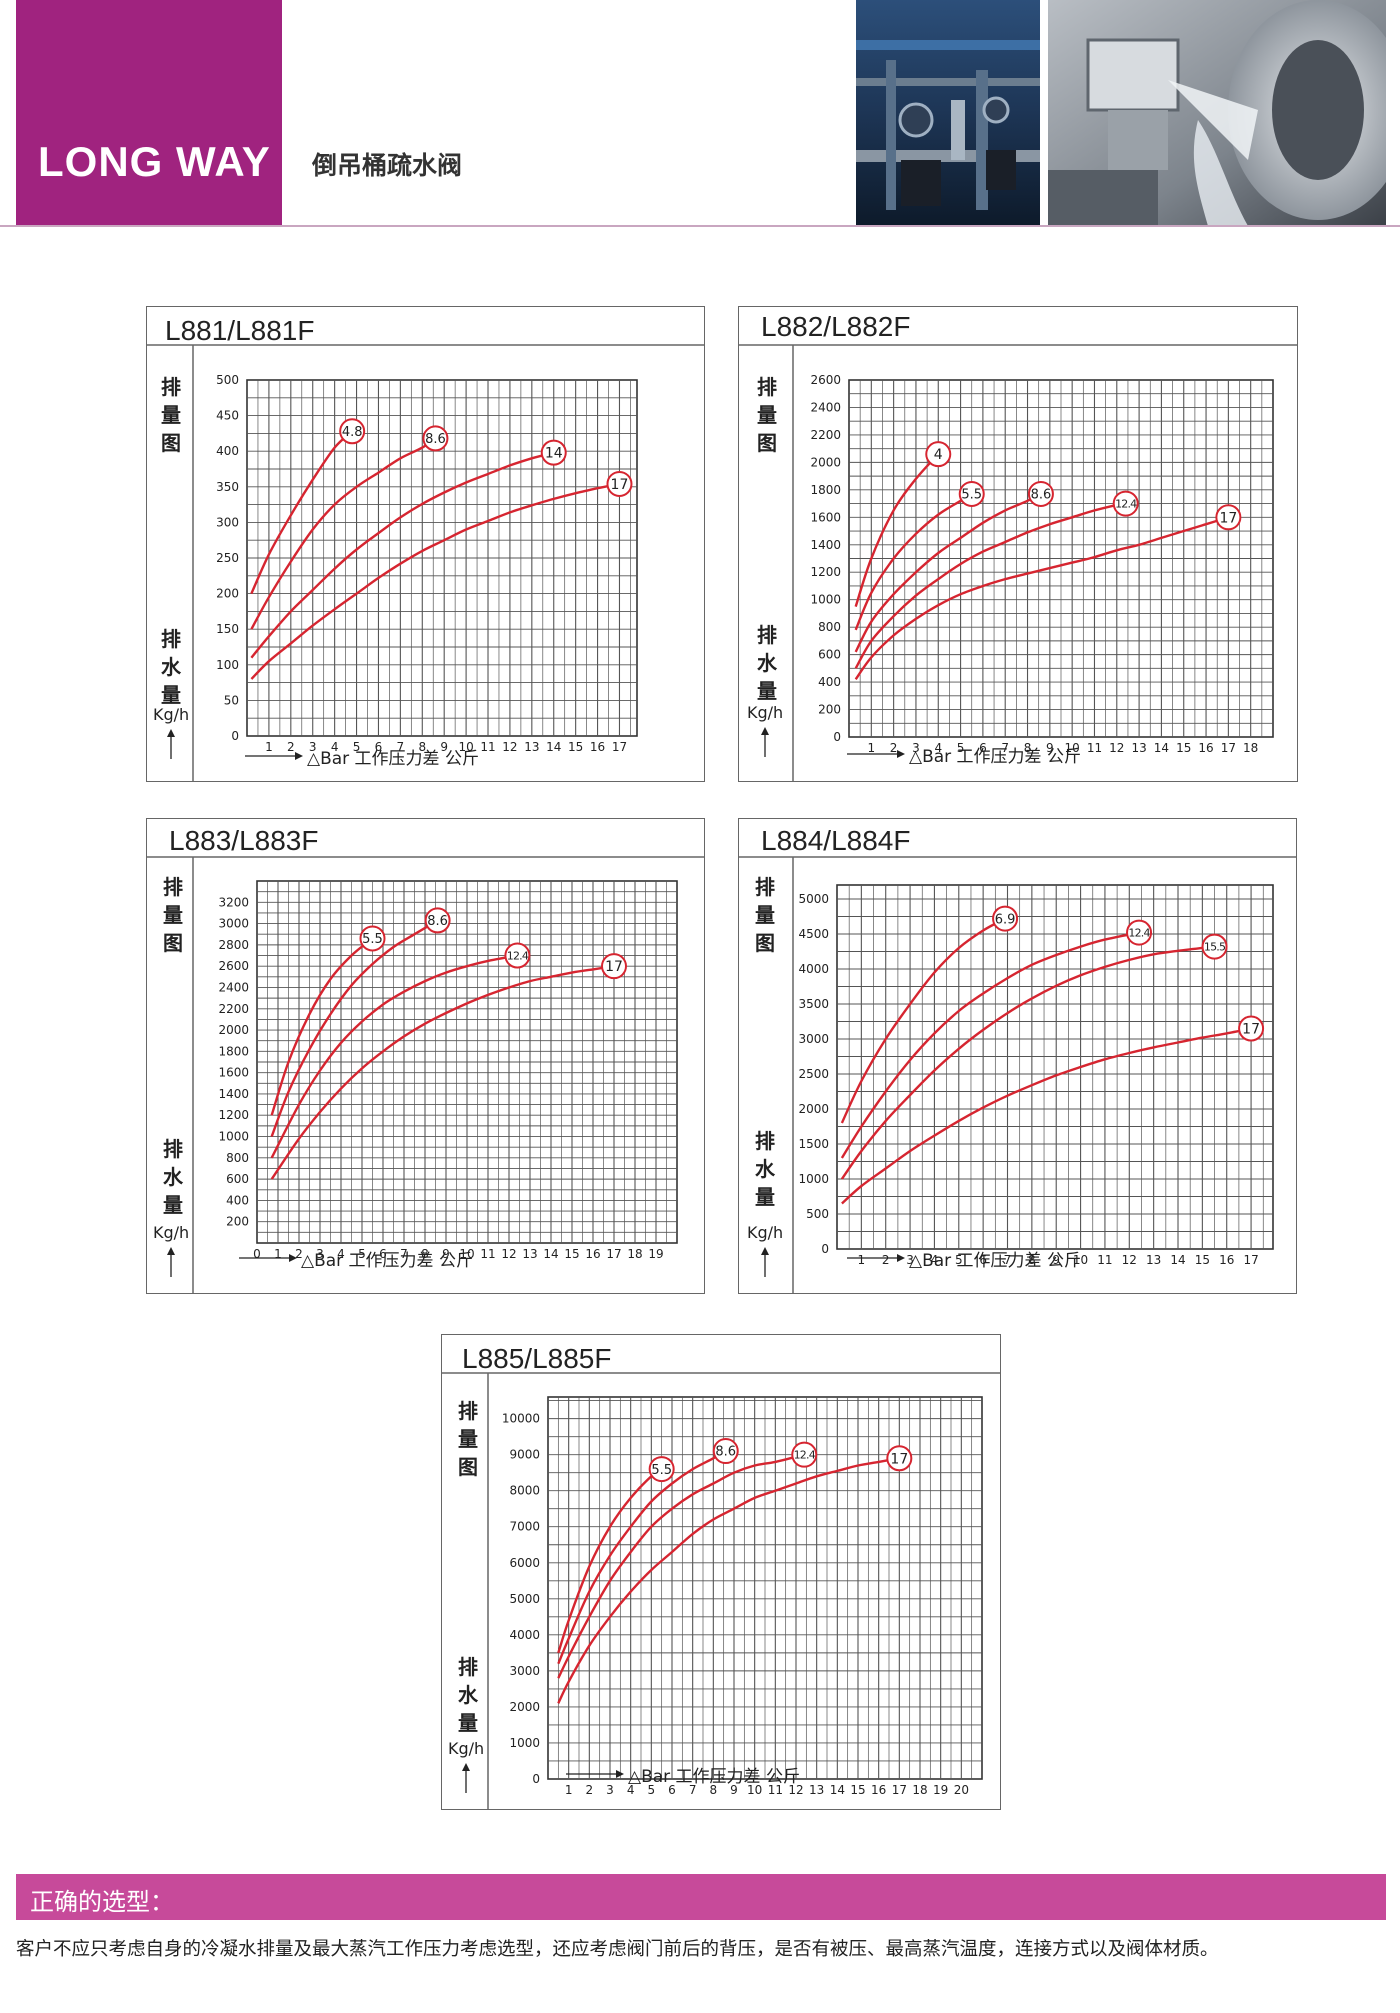 This screenshot has width=1400, height=2013. Describe the element at coordinates (524, 1455) in the screenshot. I see `y-tick-label: 9000` at that location.